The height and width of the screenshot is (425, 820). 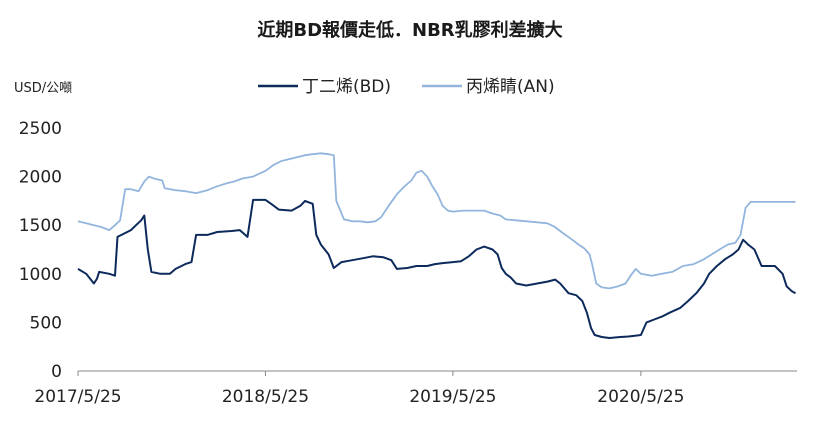 I want to click on x-axis: 2017/5/25 2018/5/25 2019/5/25 2020/5/25, so click(x=415, y=388).